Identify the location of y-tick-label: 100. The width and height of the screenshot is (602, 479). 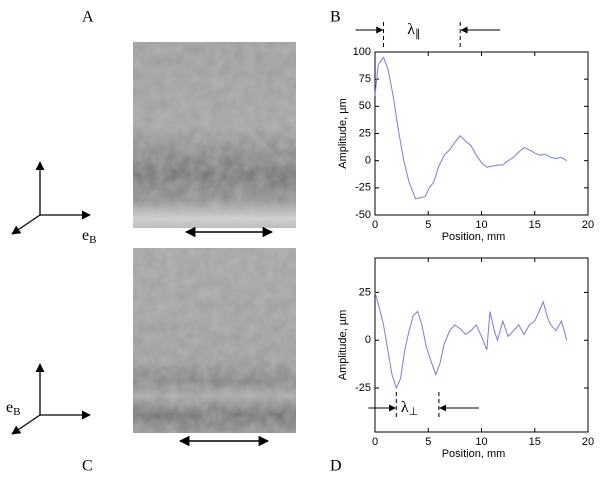
(362, 52).